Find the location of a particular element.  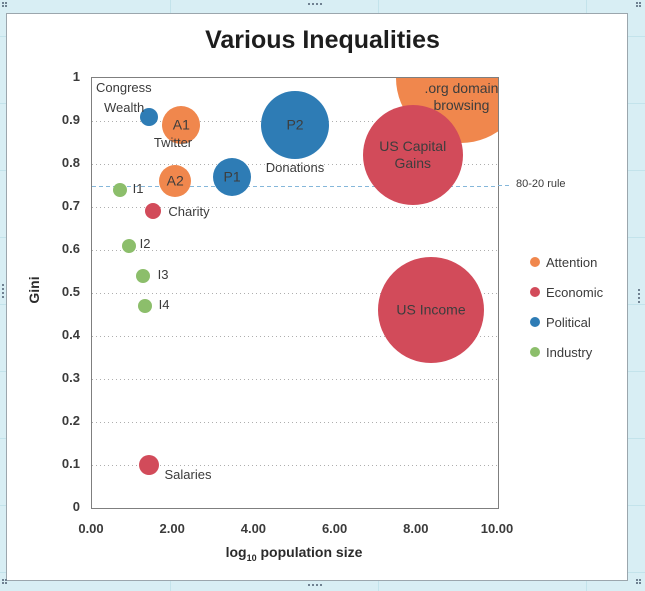

bubble-label-us-income: US Income is located at coordinates (431, 309).